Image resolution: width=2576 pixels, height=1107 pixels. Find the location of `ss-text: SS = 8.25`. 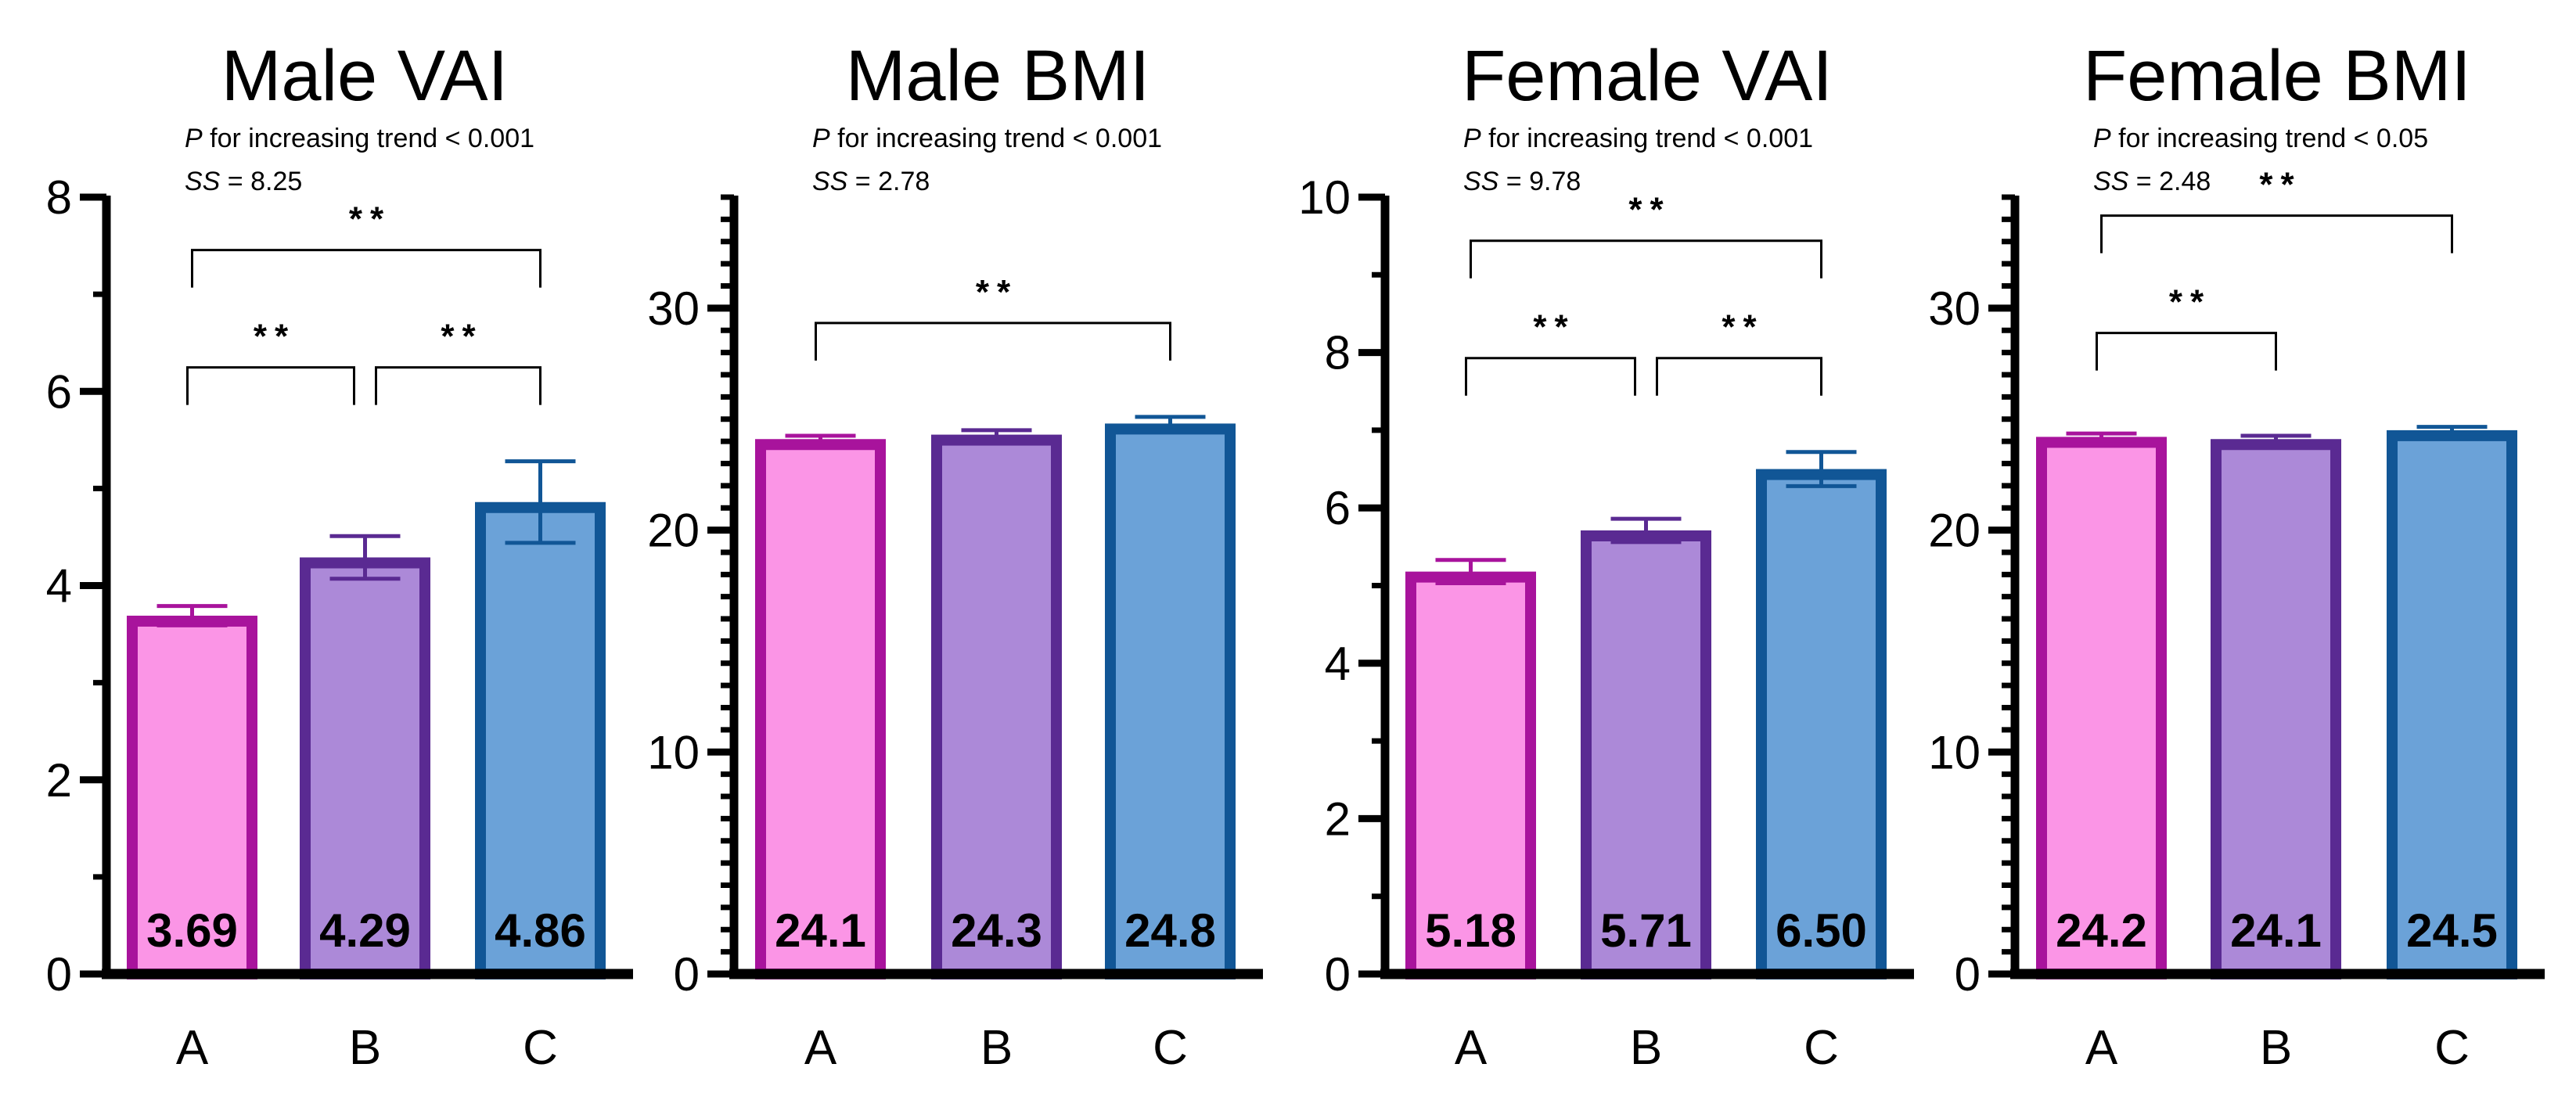

ss-text: SS = 8.25 is located at coordinates (243, 182).